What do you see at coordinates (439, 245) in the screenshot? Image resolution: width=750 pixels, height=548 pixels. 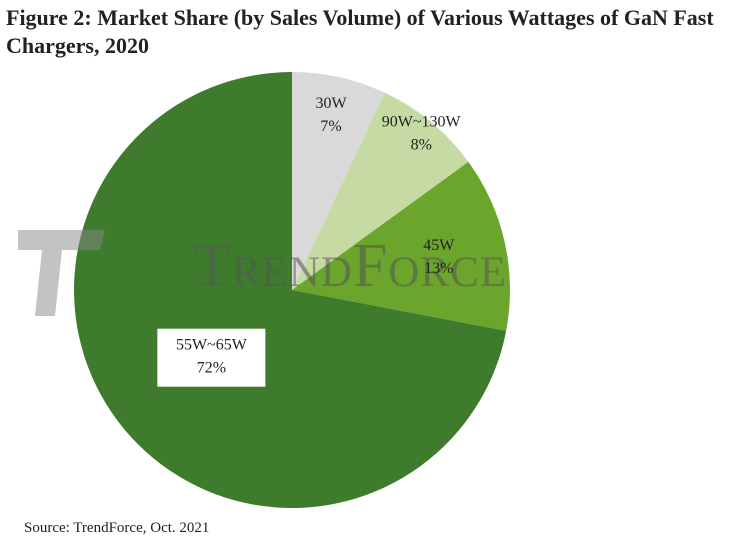 I see `slice-label: 45W` at bounding box center [439, 245].